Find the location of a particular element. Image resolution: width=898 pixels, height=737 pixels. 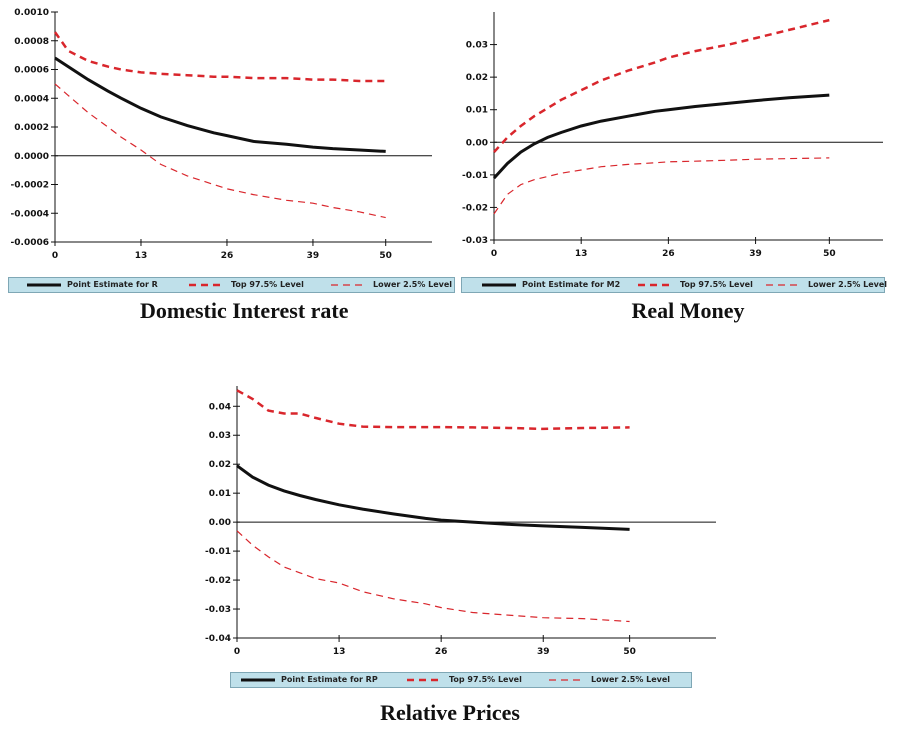

y-tick-label: 0.0010 is located at coordinates (31, 13).